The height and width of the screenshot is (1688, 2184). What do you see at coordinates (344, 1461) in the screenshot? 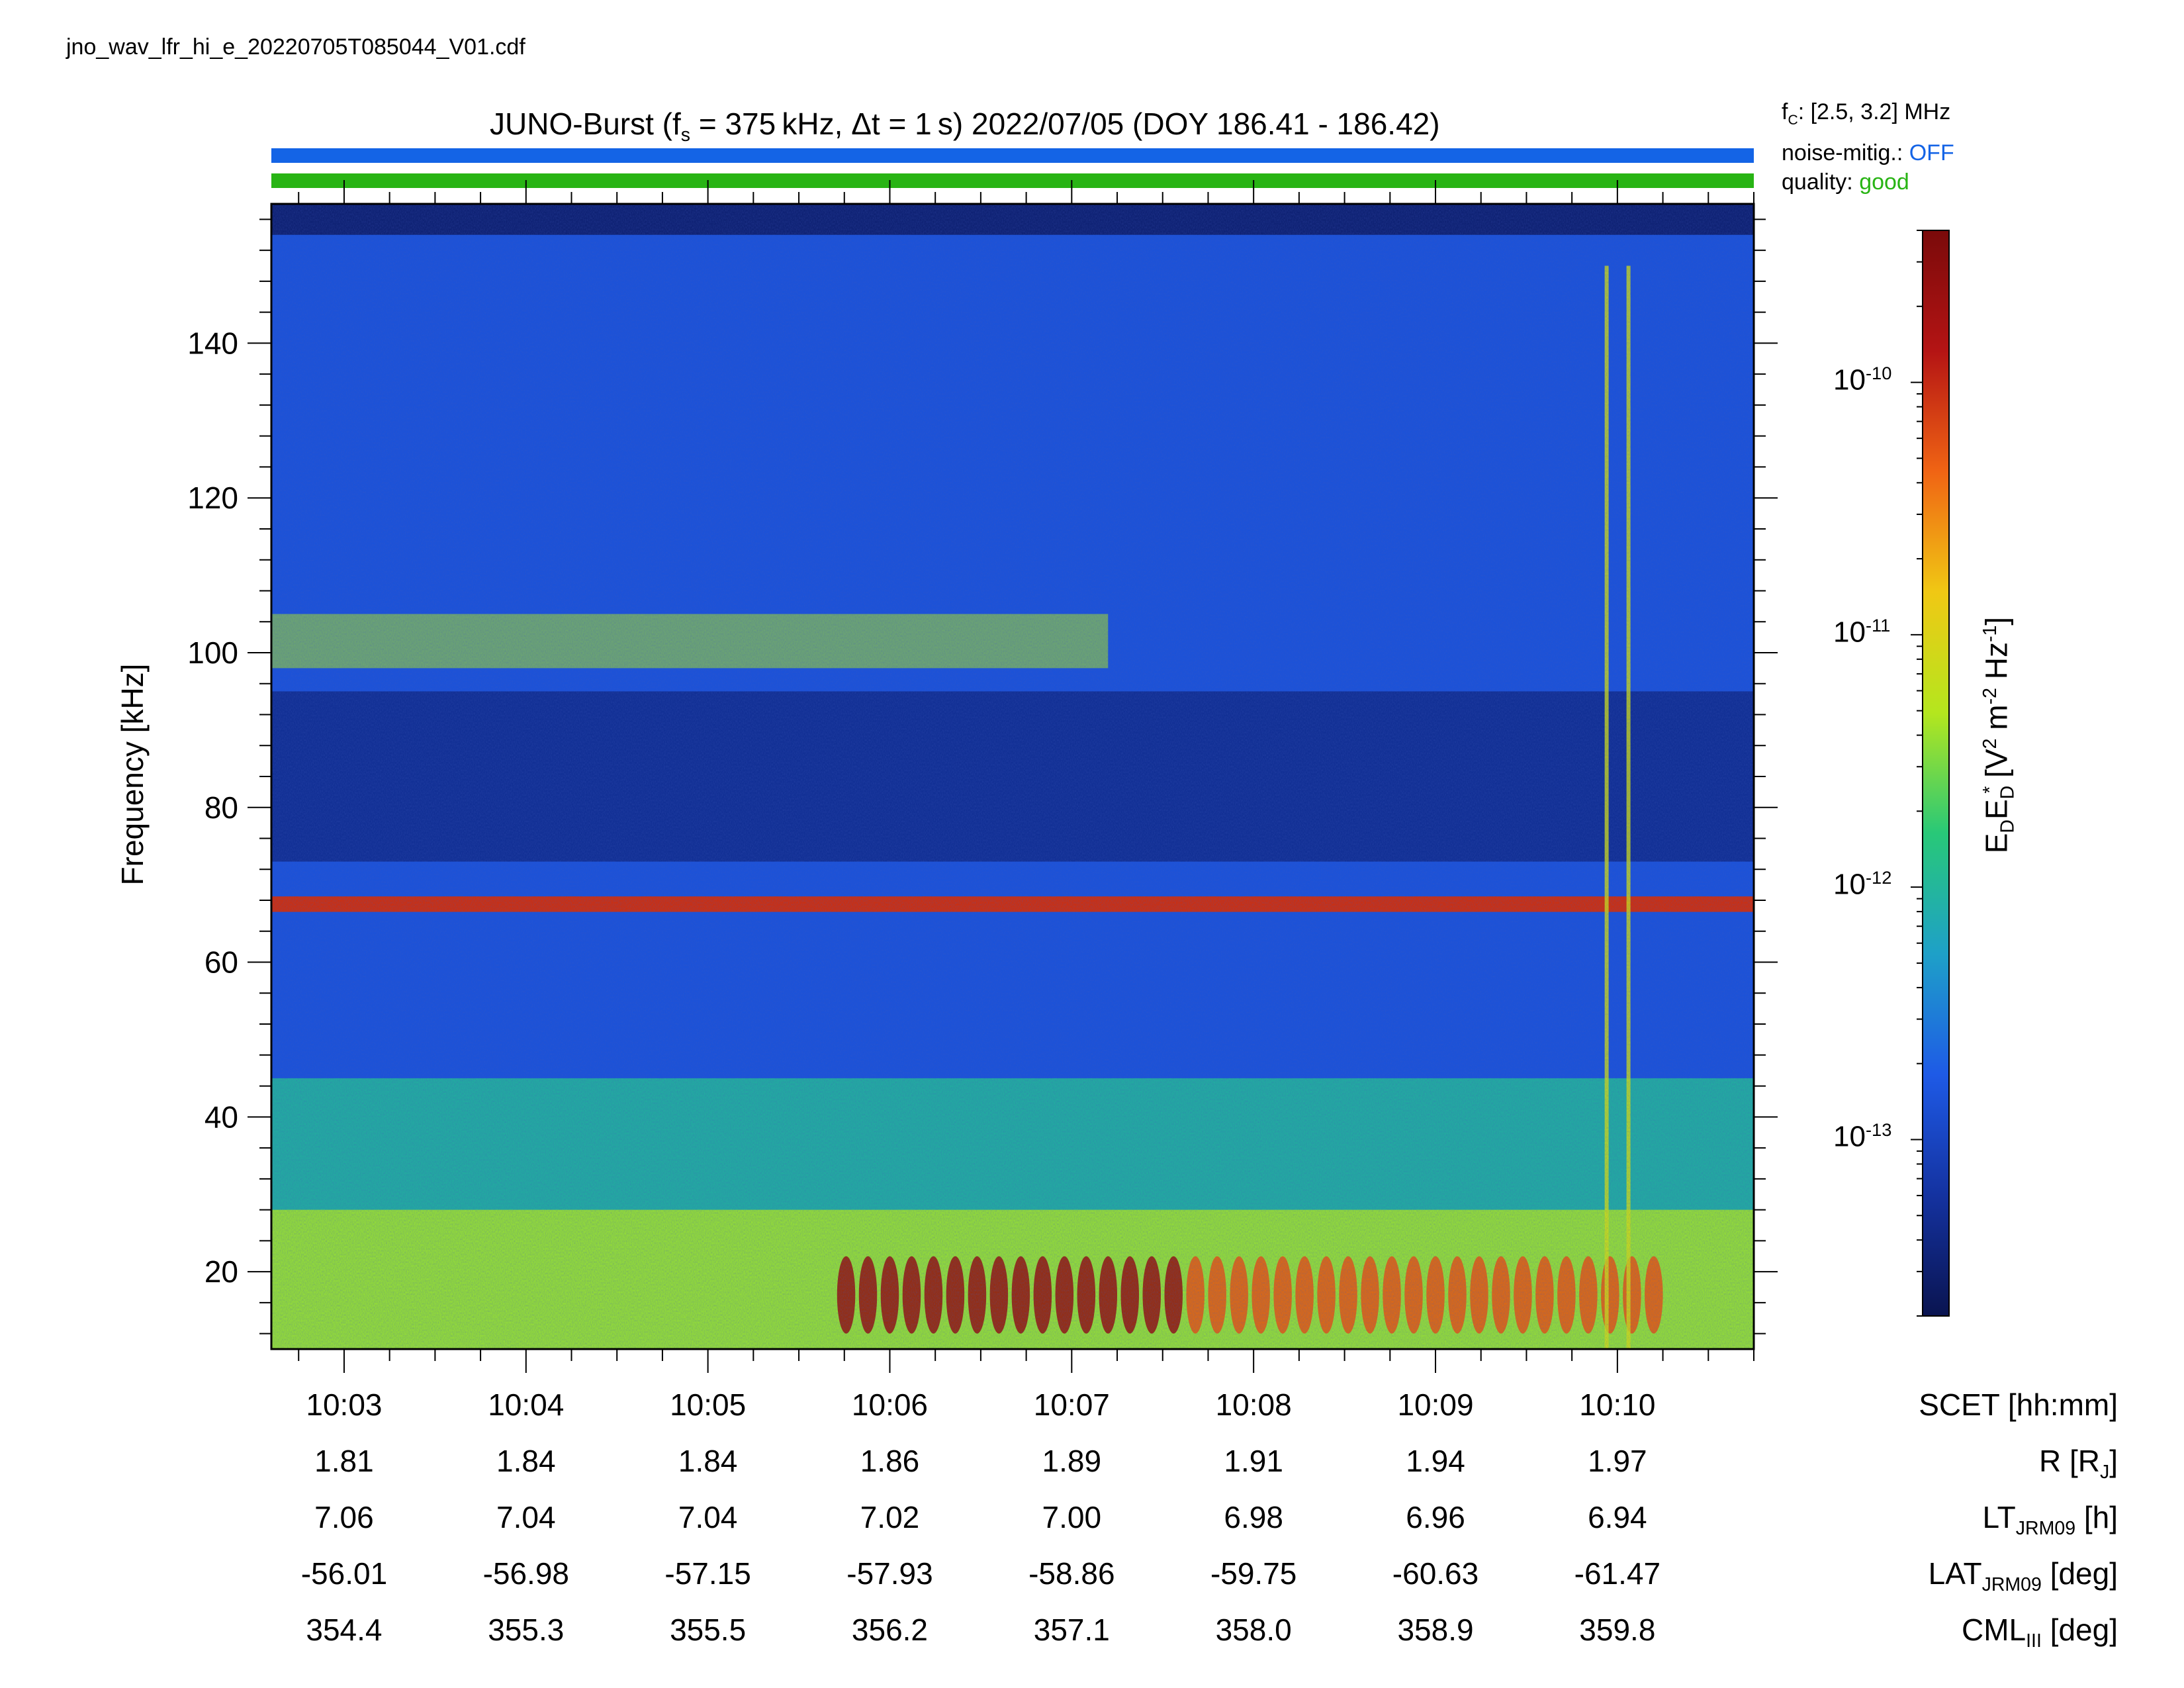
I see `ephemeris-value: 1.81` at bounding box center [344, 1461].